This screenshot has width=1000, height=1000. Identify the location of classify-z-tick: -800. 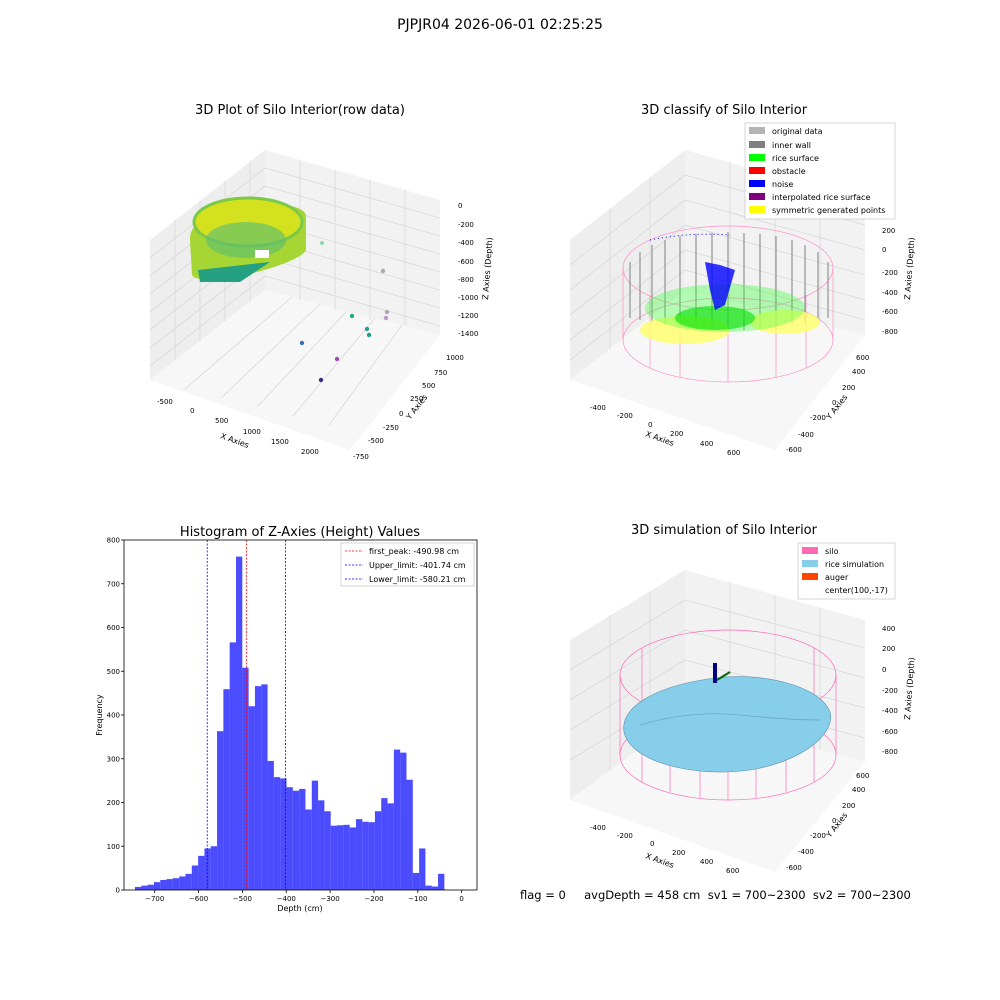
(890, 332).